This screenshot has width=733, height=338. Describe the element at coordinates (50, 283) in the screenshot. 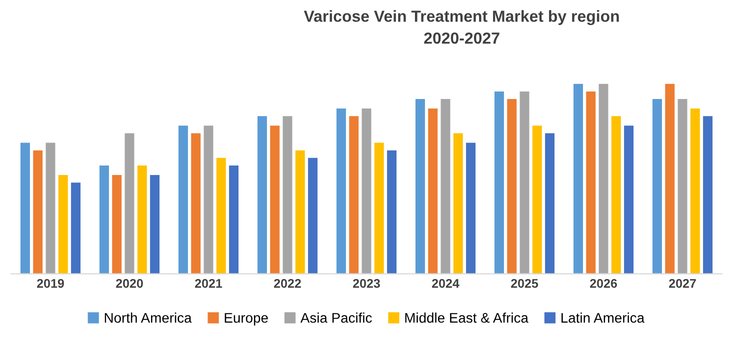

I see `x-tick-label: 2019` at that location.